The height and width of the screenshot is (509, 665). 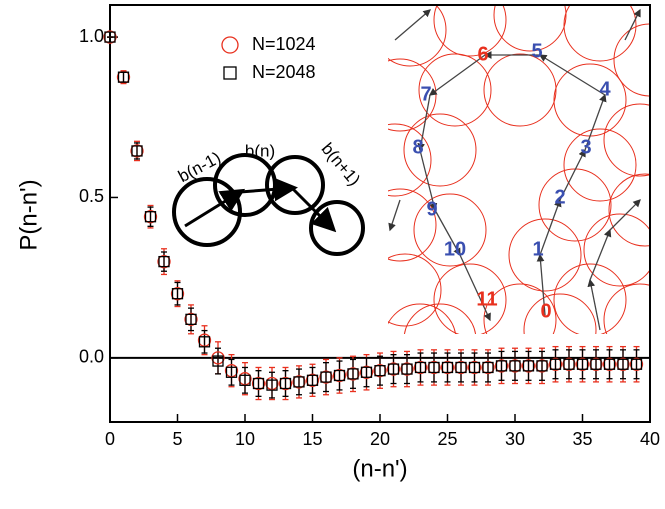 I want to click on inset-label: 11, so click(x=486, y=299).